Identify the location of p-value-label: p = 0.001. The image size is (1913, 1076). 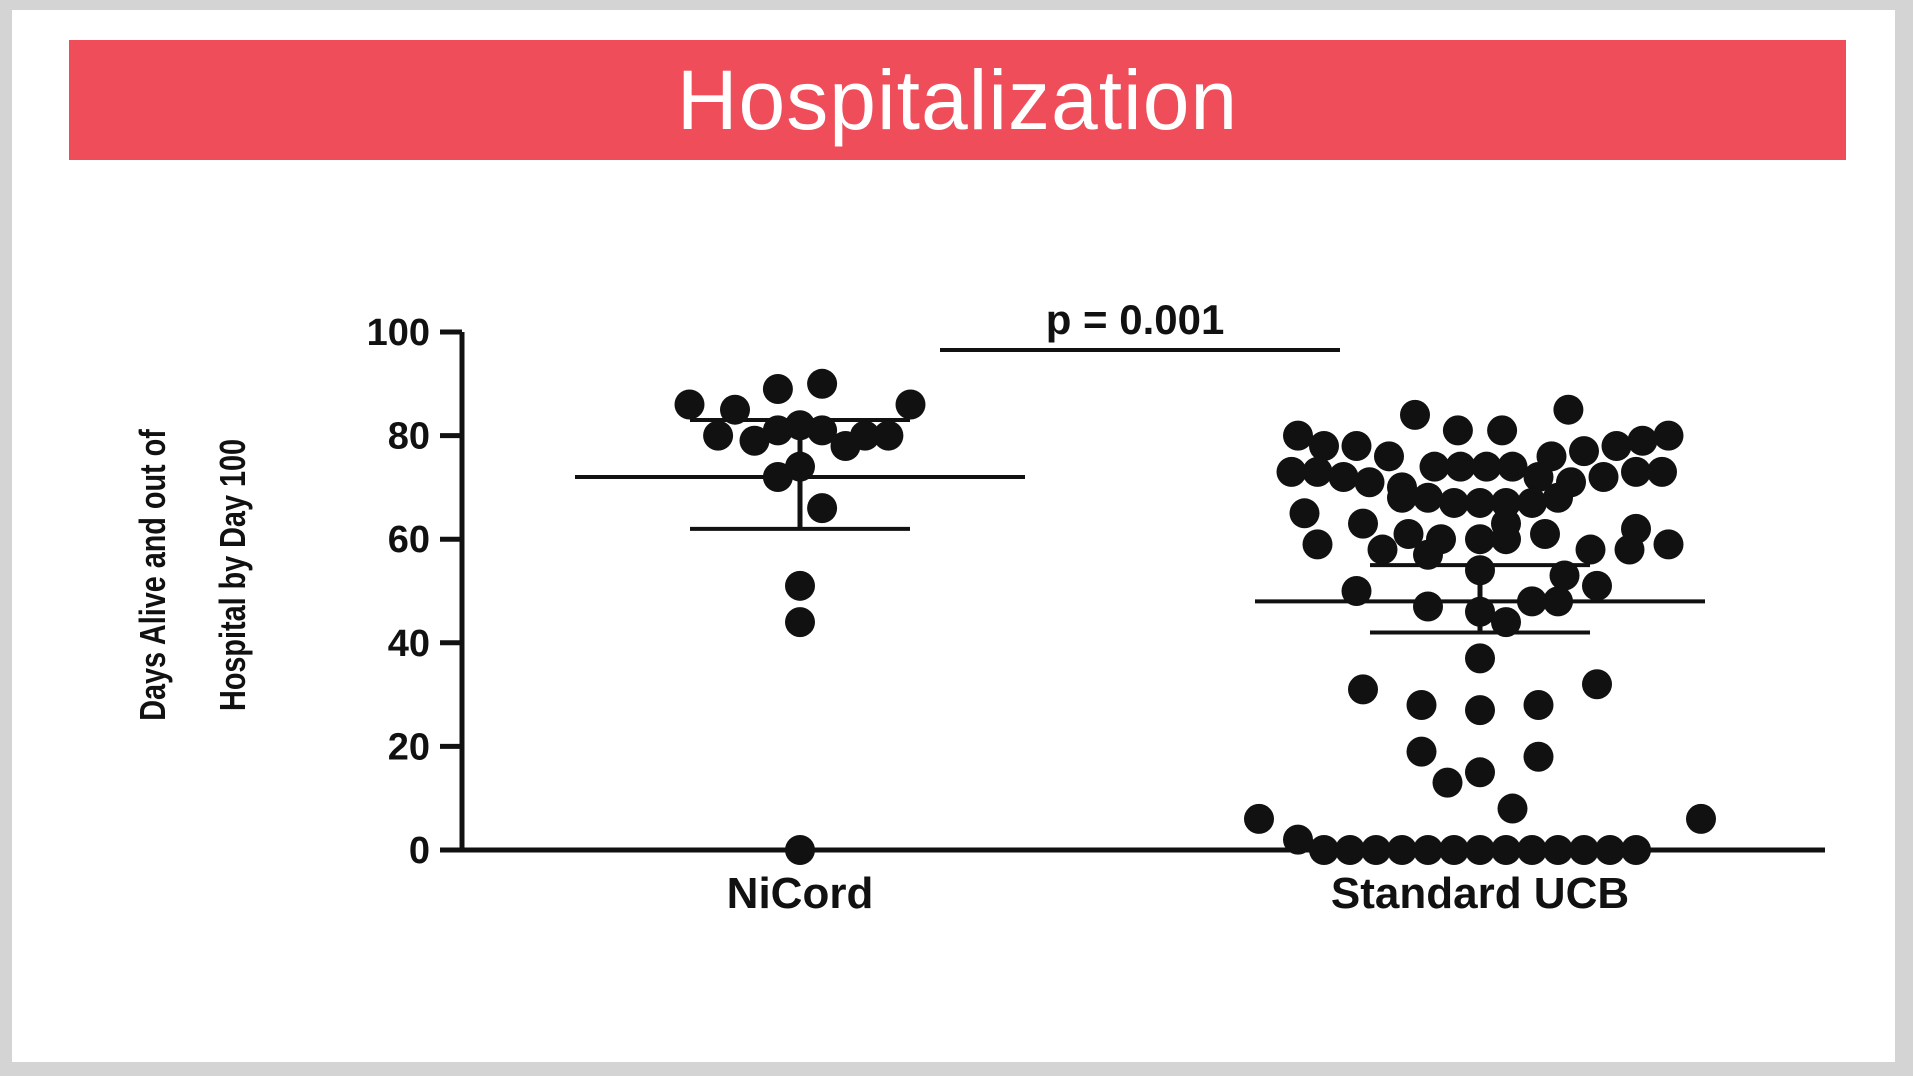
(1135, 319).